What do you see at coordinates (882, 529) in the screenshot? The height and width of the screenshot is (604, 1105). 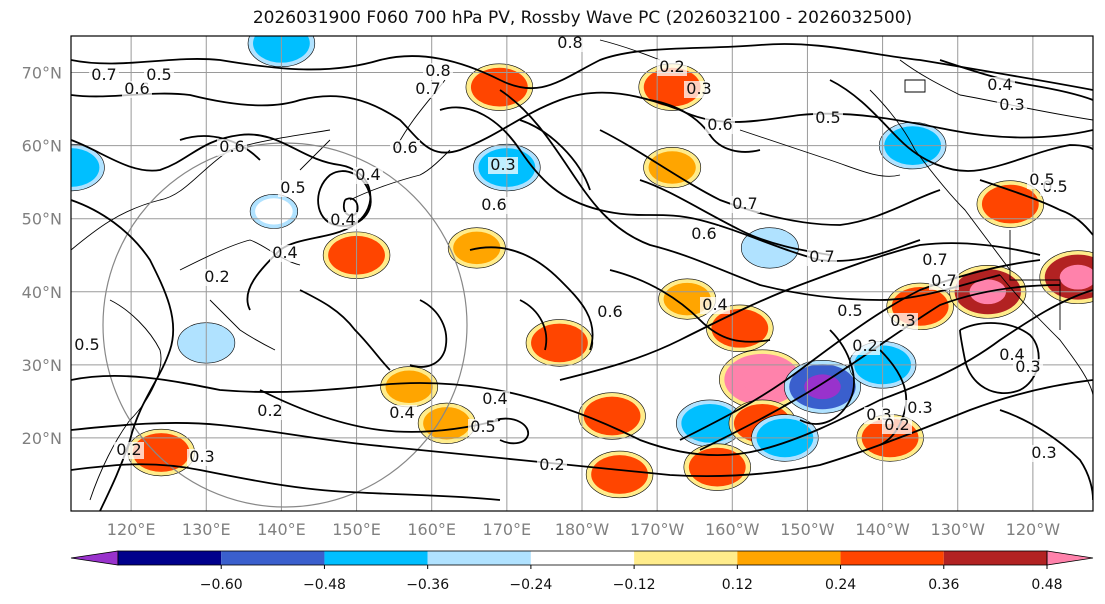 I see `lon-label: 140°W` at bounding box center [882, 529].